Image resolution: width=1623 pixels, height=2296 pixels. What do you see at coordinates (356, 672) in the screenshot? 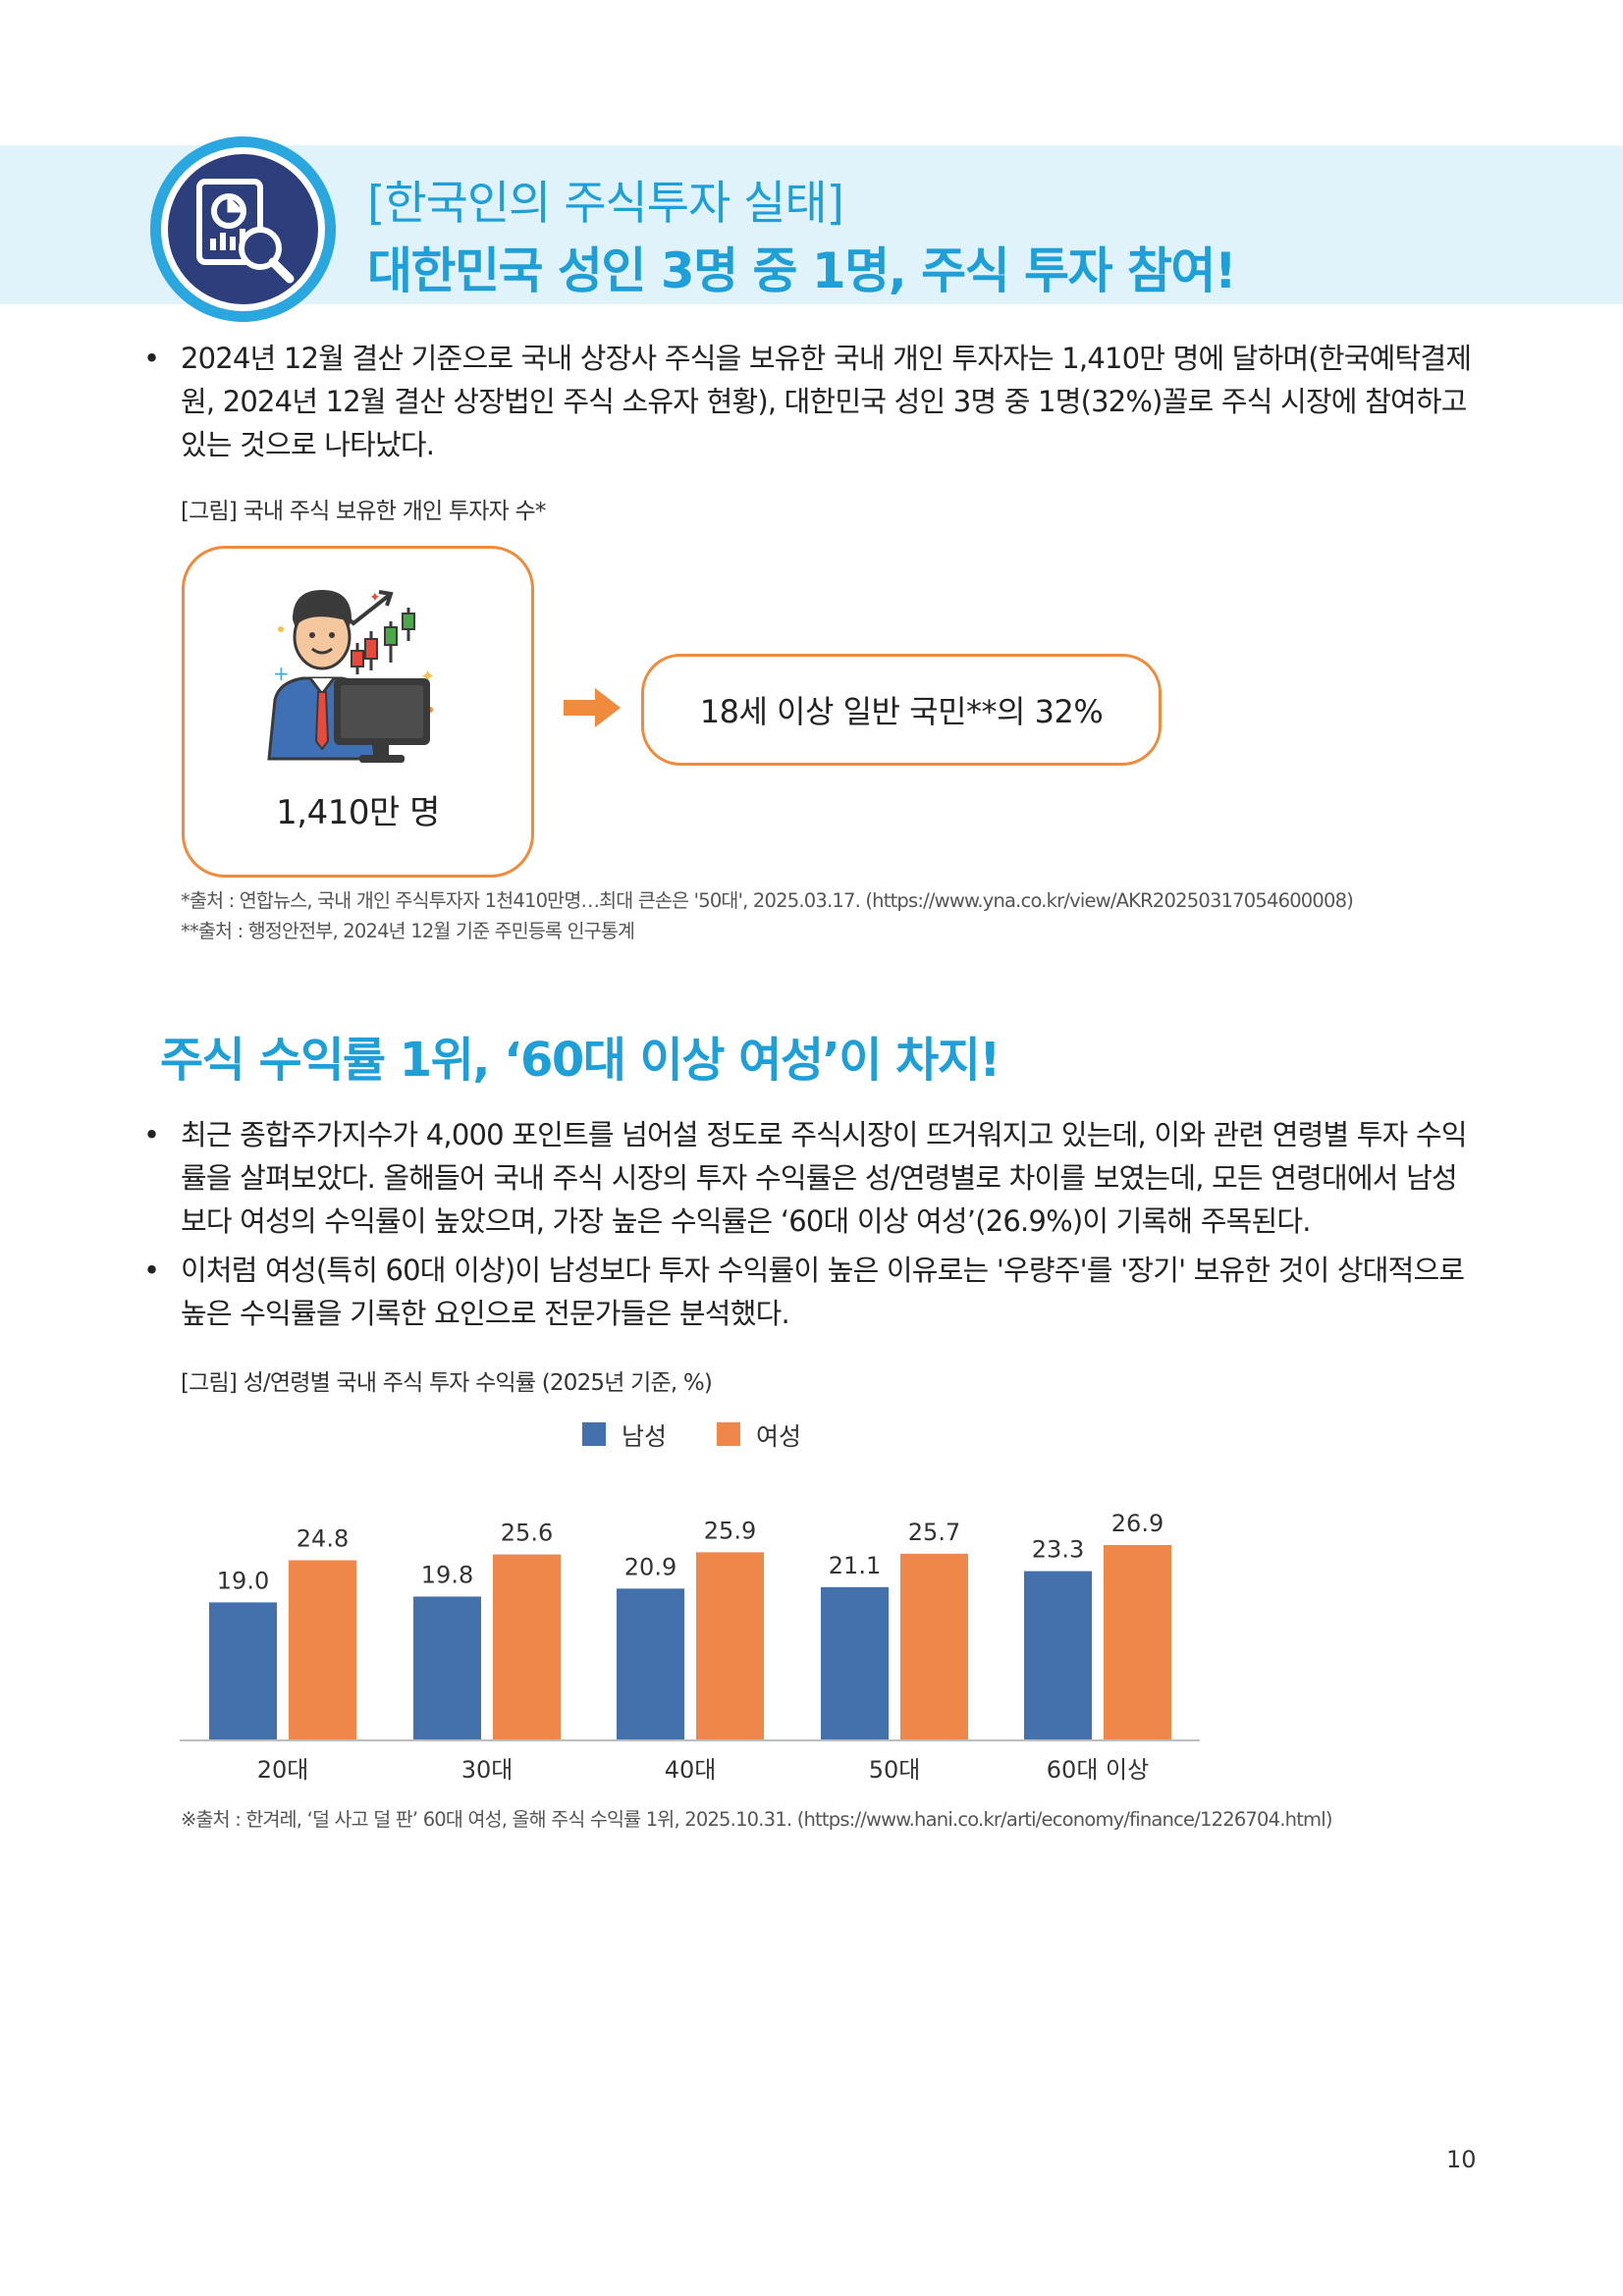
I see `investor-at-computer-icon: + ✦ ✦` at bounding box center [356, 672].